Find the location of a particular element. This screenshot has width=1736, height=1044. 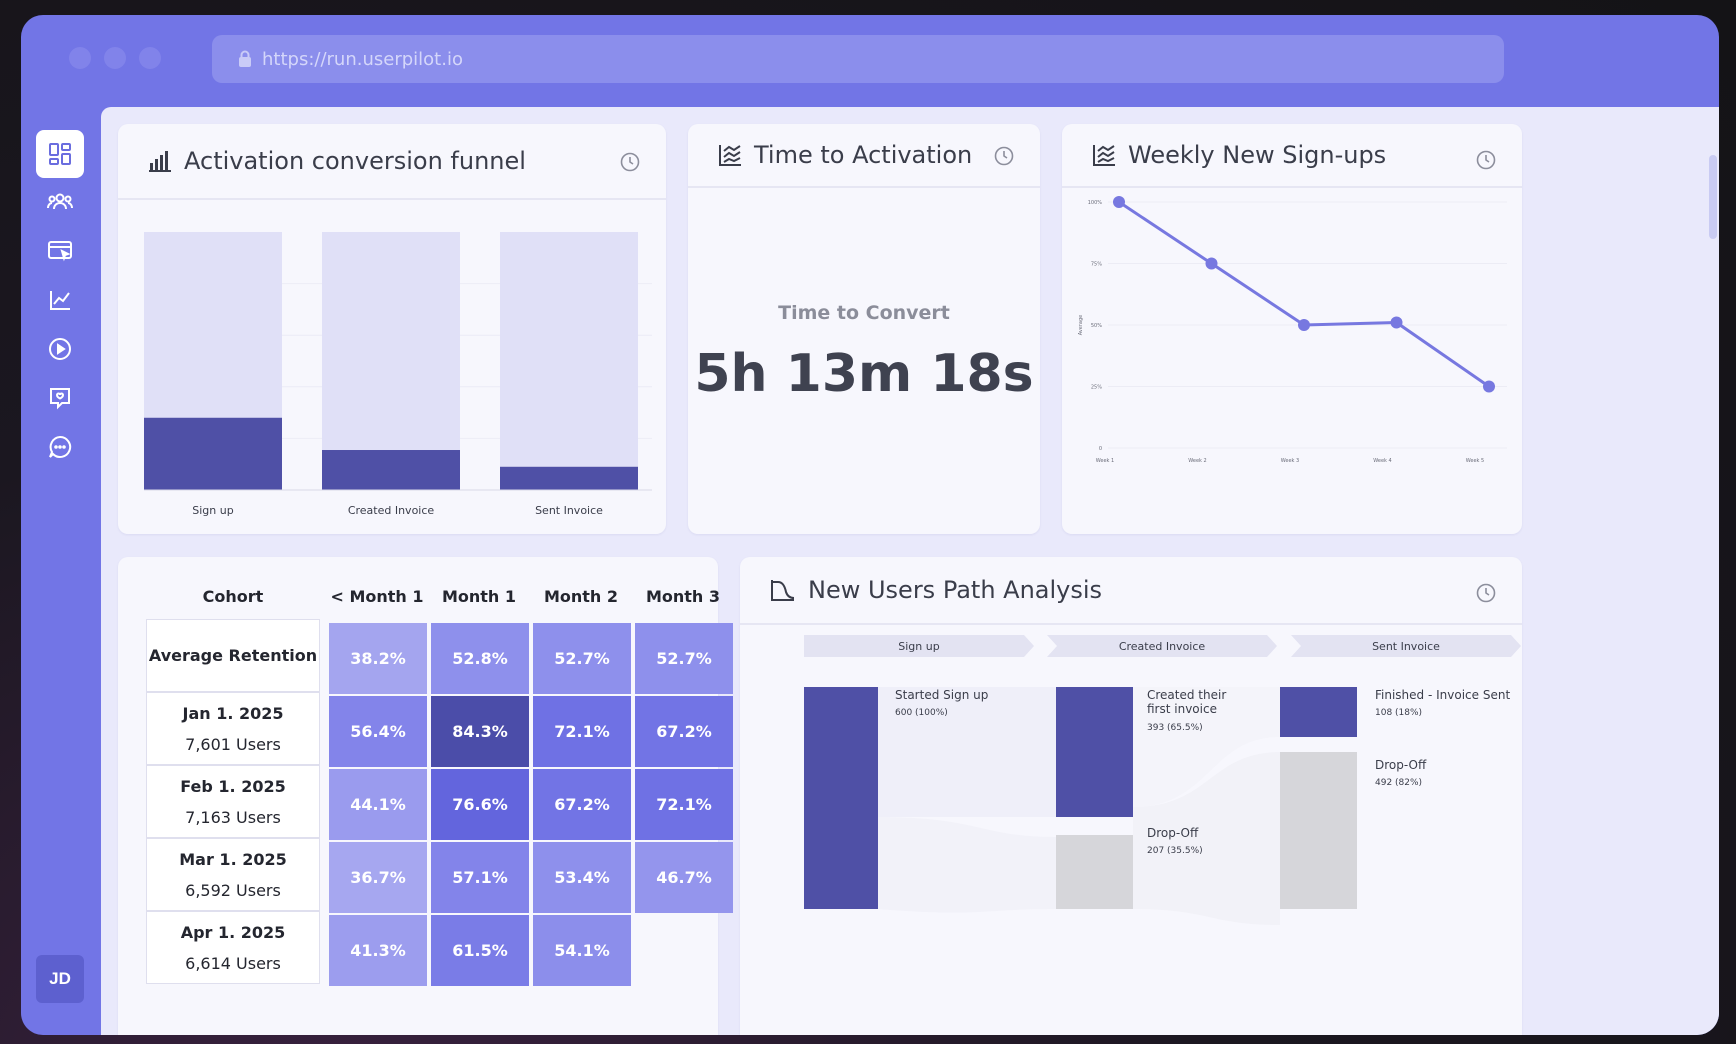

cohort-label: Apr 1. 2025 6,614 Users is located at coordinates (233, 947).